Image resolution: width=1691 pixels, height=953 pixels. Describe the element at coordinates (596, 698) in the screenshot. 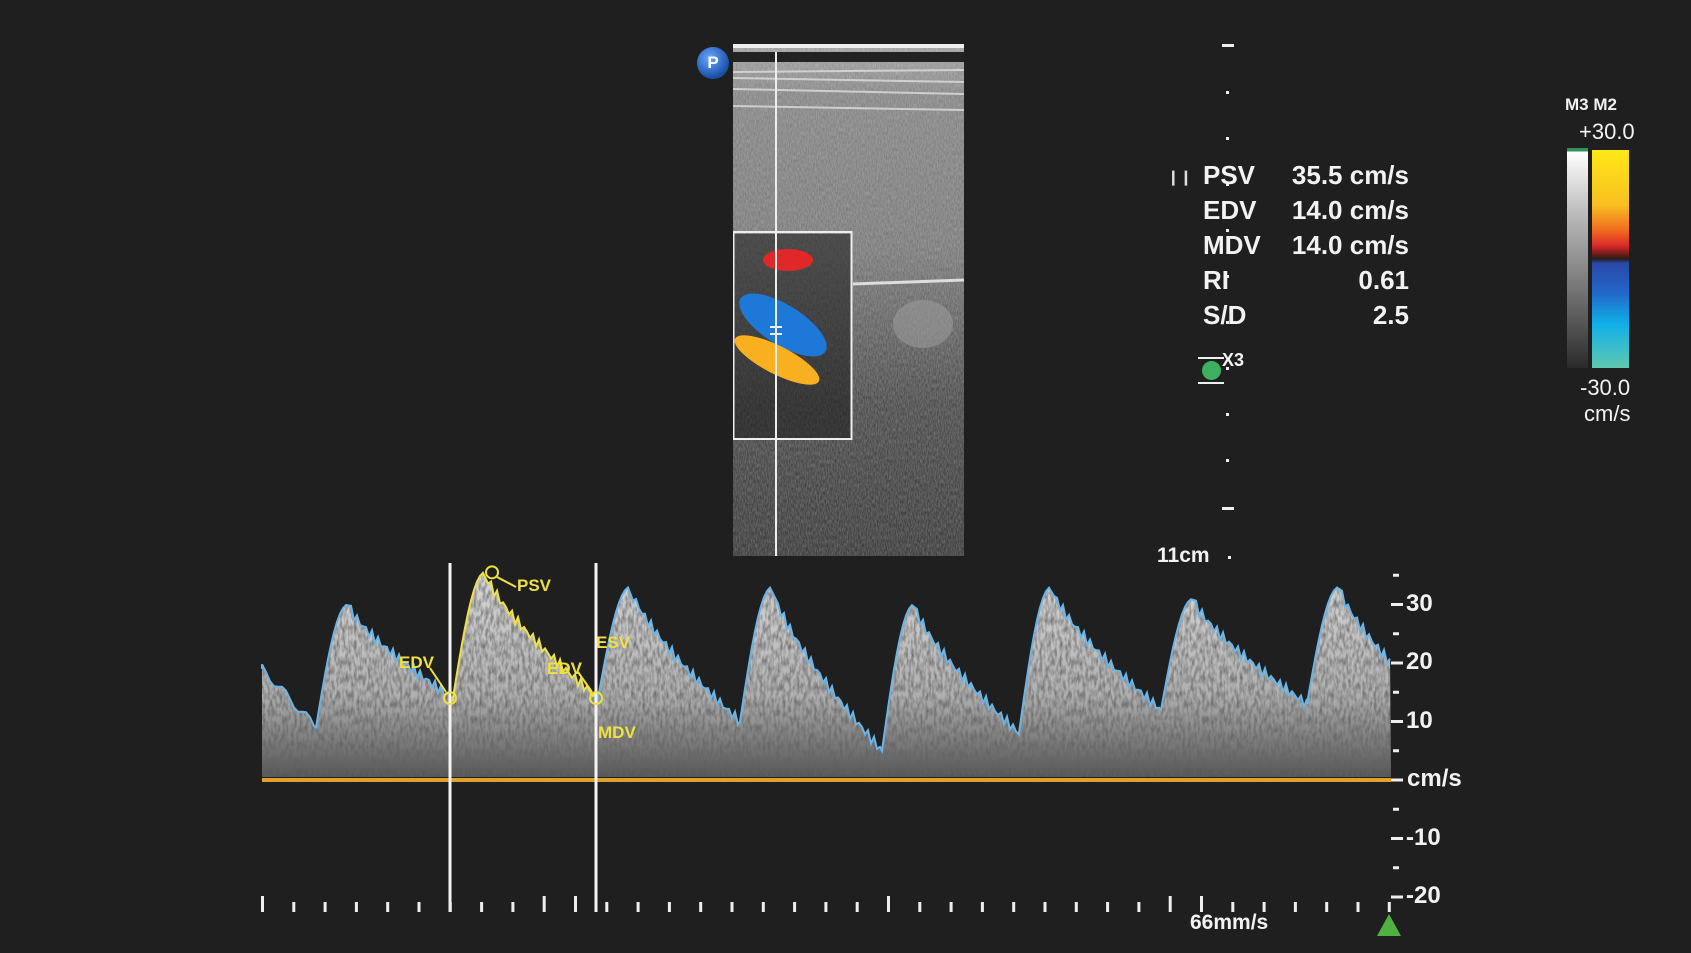

I see `mdv-marker` at that location.